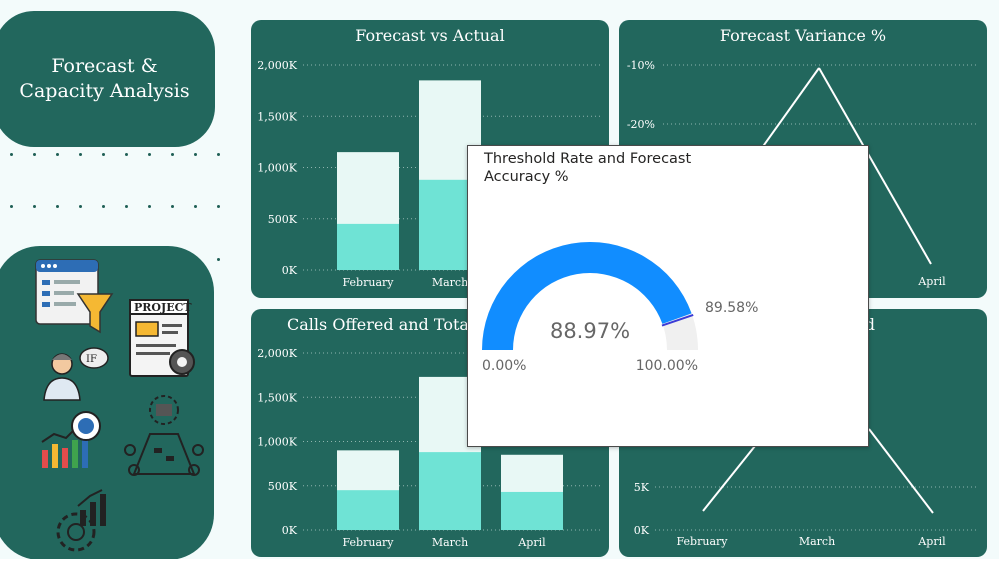 The height and width of the screenshot is (565, 999). I want to click on team-meeting-icon, so click(164, 435).